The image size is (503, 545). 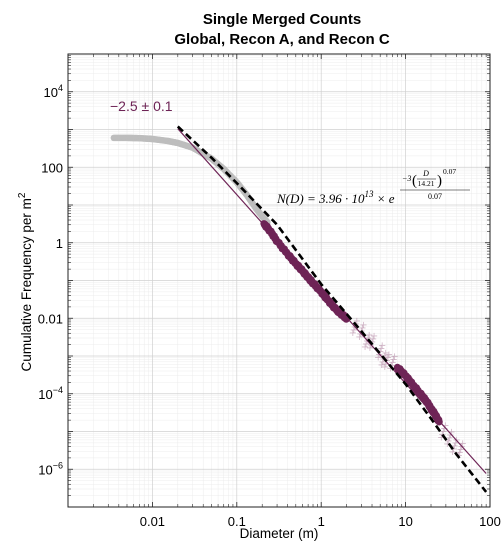 What do you see at coordinates (237, 521) in the screenshot?
I see `x-tick-label: 0.1` at bounding box center [237, 521].